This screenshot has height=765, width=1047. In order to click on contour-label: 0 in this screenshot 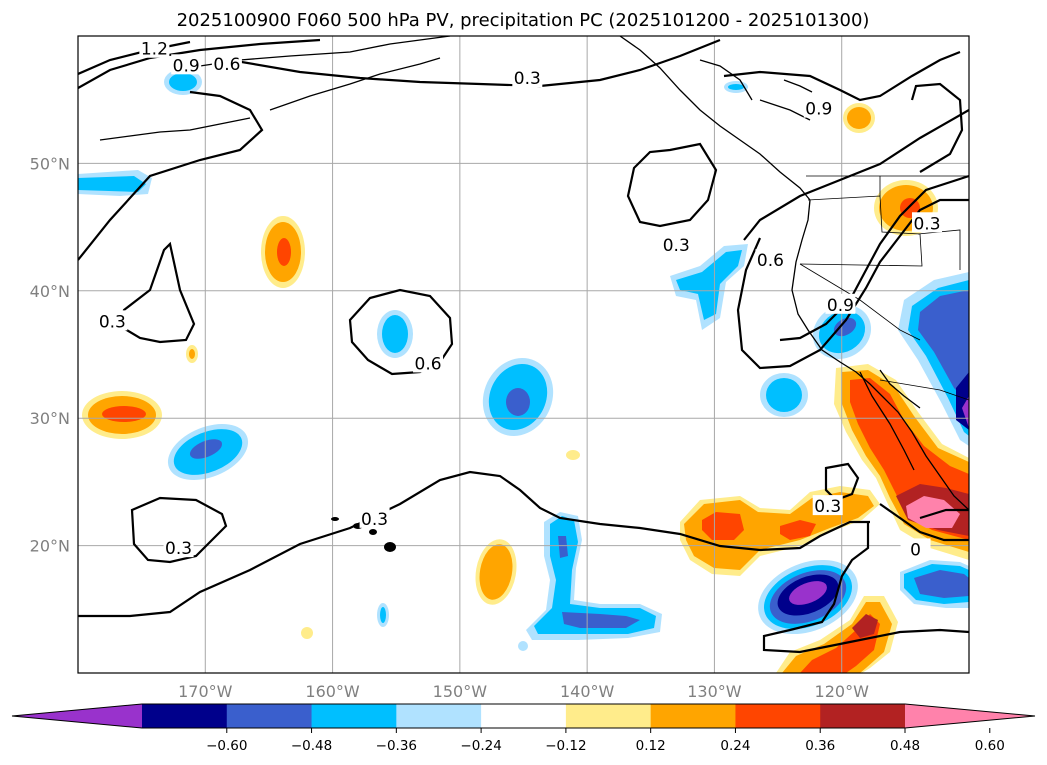, I will do `click(915, 550)`.